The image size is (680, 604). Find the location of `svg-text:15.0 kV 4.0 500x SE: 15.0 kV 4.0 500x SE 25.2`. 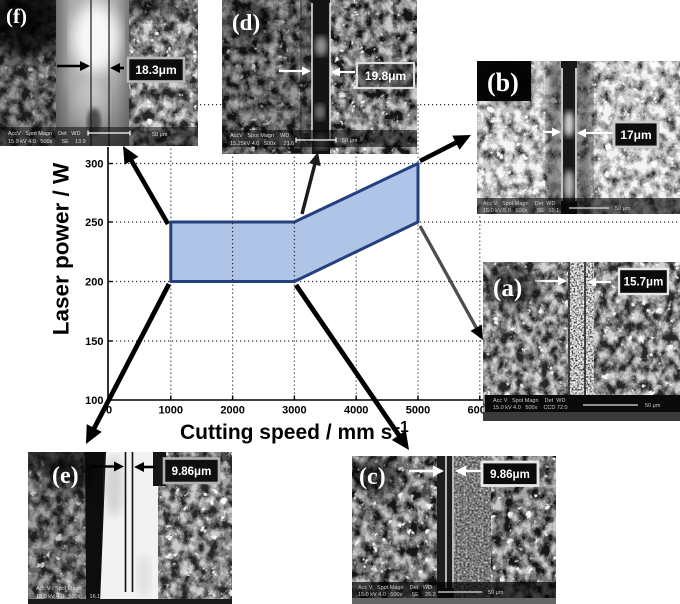

svg-text:15.0 kV 4.0 500x SE: 15.0 kV 4.0 500x SE 25.2 is located at coordinates (397, 595).